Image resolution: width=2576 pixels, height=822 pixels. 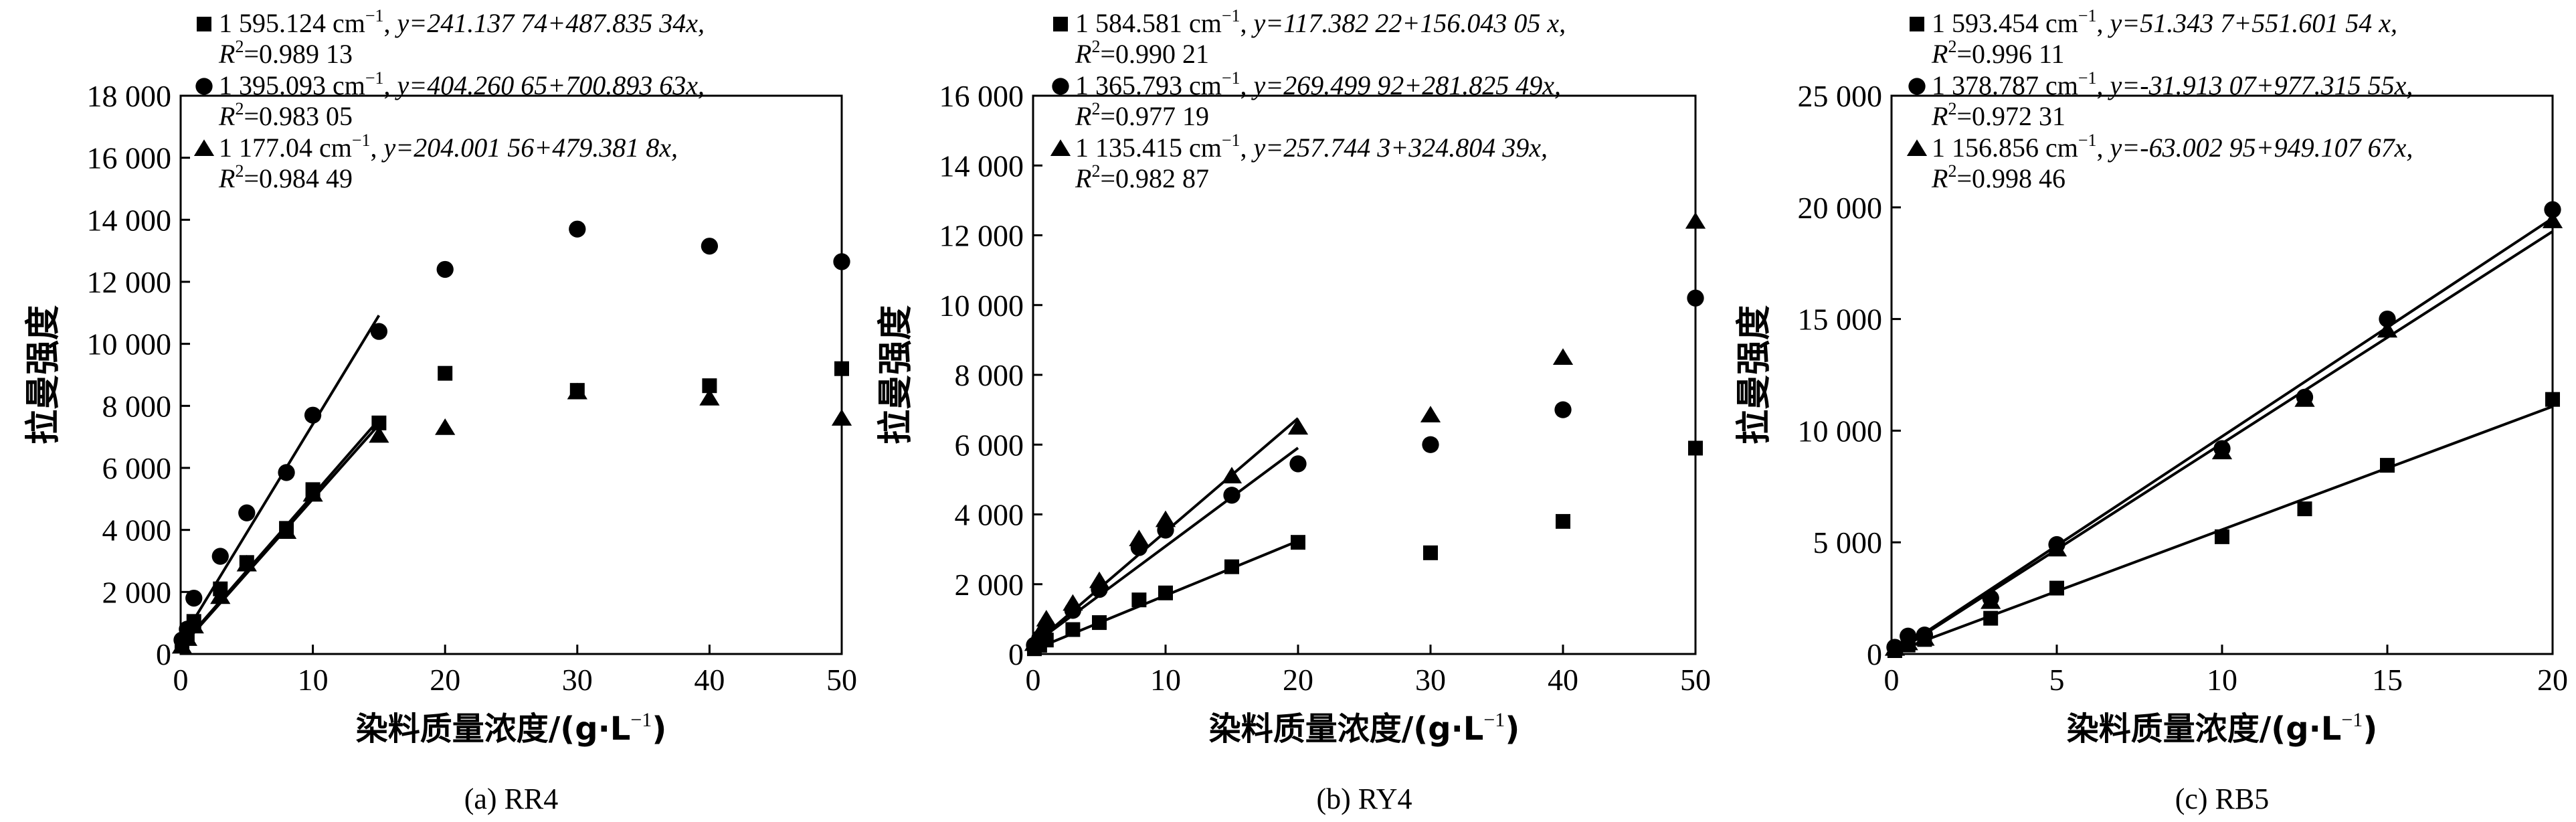 I want to click on legend-r2-value: =0.977 19, so click(x=1154, y=116).